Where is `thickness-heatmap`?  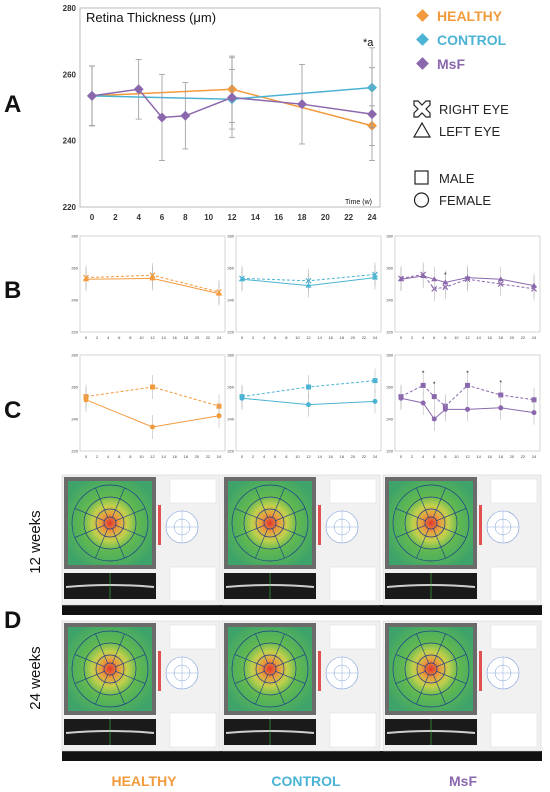
thickness-heatmap is located at coordinates (431, 669).